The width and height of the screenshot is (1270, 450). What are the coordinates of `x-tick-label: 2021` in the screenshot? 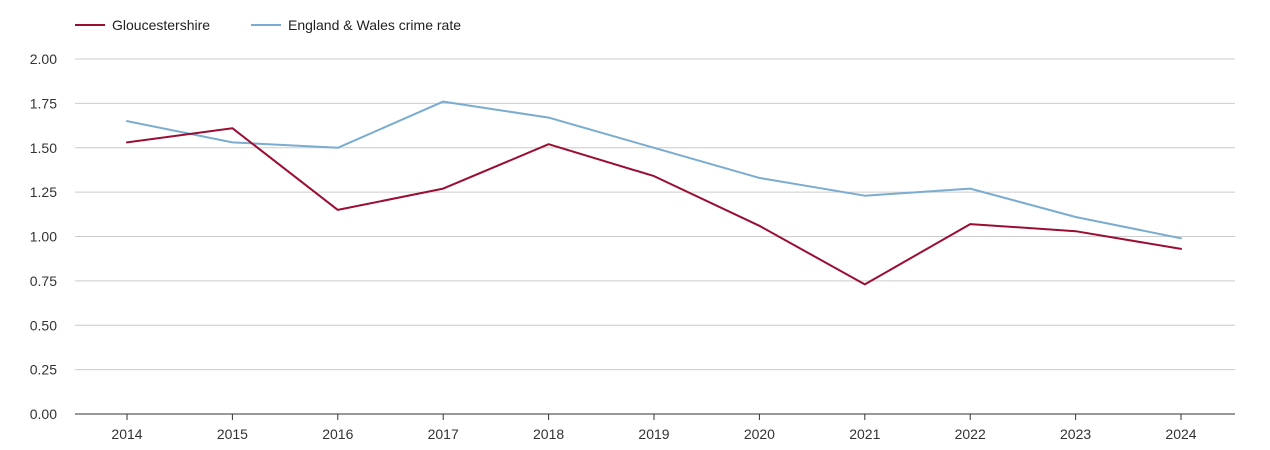 It's located at (864, 434).